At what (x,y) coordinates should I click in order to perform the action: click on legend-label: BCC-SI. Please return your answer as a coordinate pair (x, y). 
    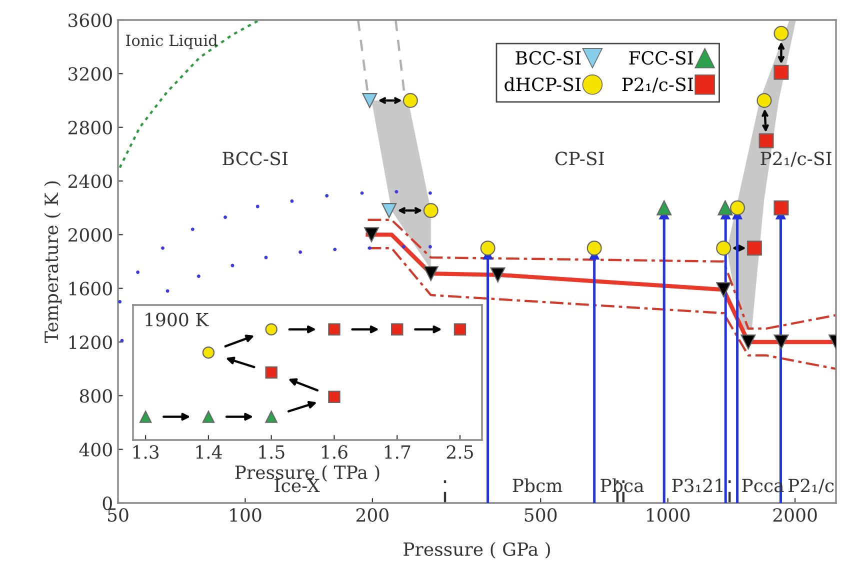
    Looking at the image, I should click on (548, 58).